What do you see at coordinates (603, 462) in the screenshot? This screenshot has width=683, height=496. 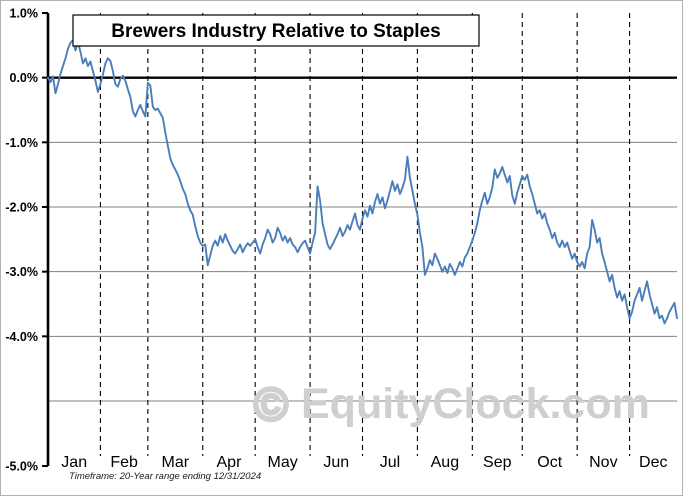 I see `x-axis-tick-label-nov: Nov` at bounding box center [603, 462].